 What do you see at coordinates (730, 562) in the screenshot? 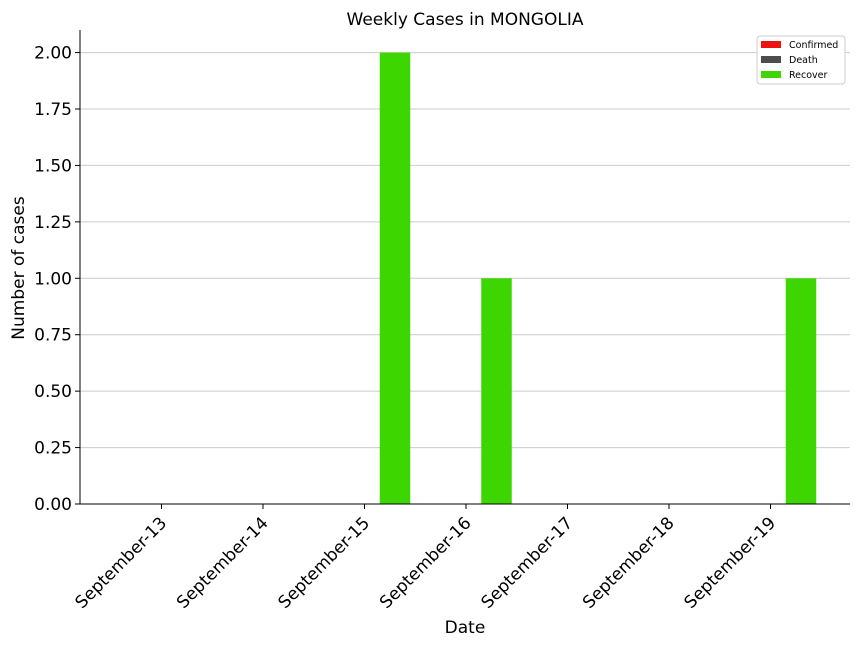
I see `x-tick-label: September-19` at bounding box center [730, 562].